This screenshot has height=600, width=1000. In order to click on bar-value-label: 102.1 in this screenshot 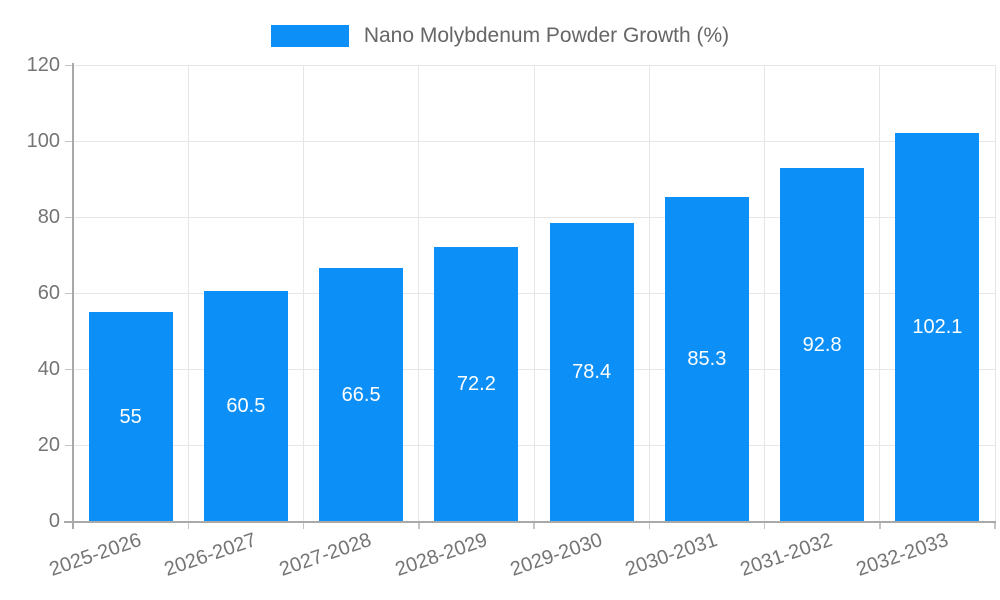, I will do `click(937, 327)`.